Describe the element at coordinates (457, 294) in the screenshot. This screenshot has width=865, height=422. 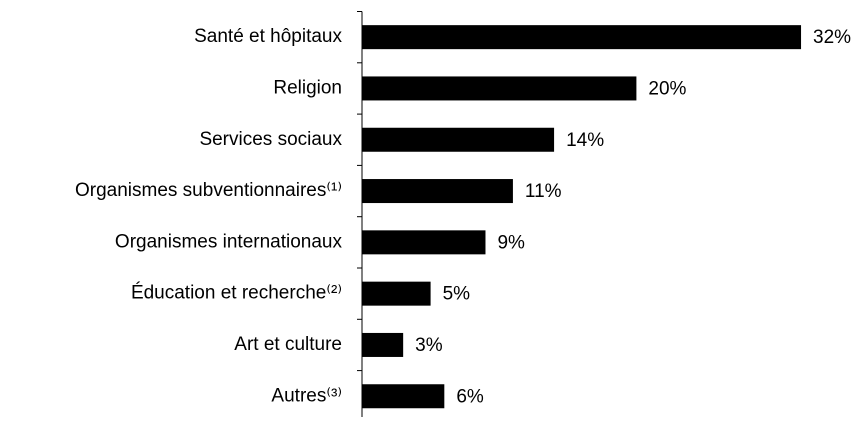
I see `value-label: 5%` at that location.